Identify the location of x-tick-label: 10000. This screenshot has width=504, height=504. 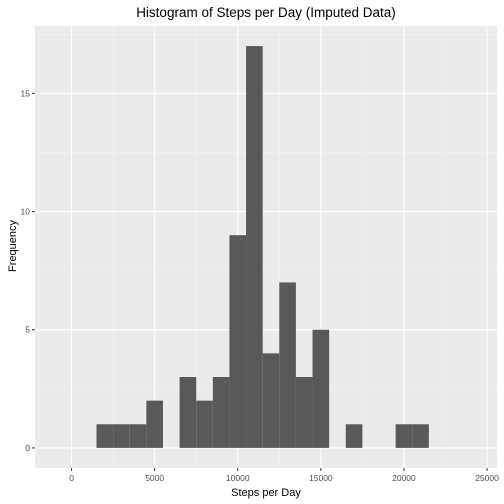
(238, 478).